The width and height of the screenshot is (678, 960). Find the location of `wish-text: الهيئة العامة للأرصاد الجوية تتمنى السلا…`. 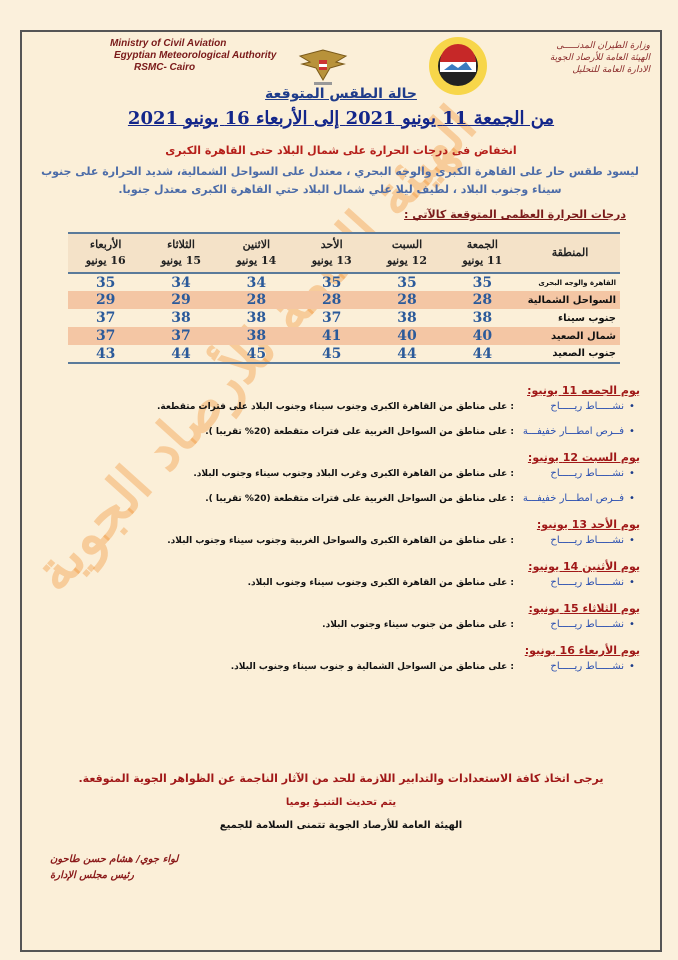

wish-text: الهيئة العامة للأرصاد الجوية تتمنى السلا… is located at coordinates (341, 825).